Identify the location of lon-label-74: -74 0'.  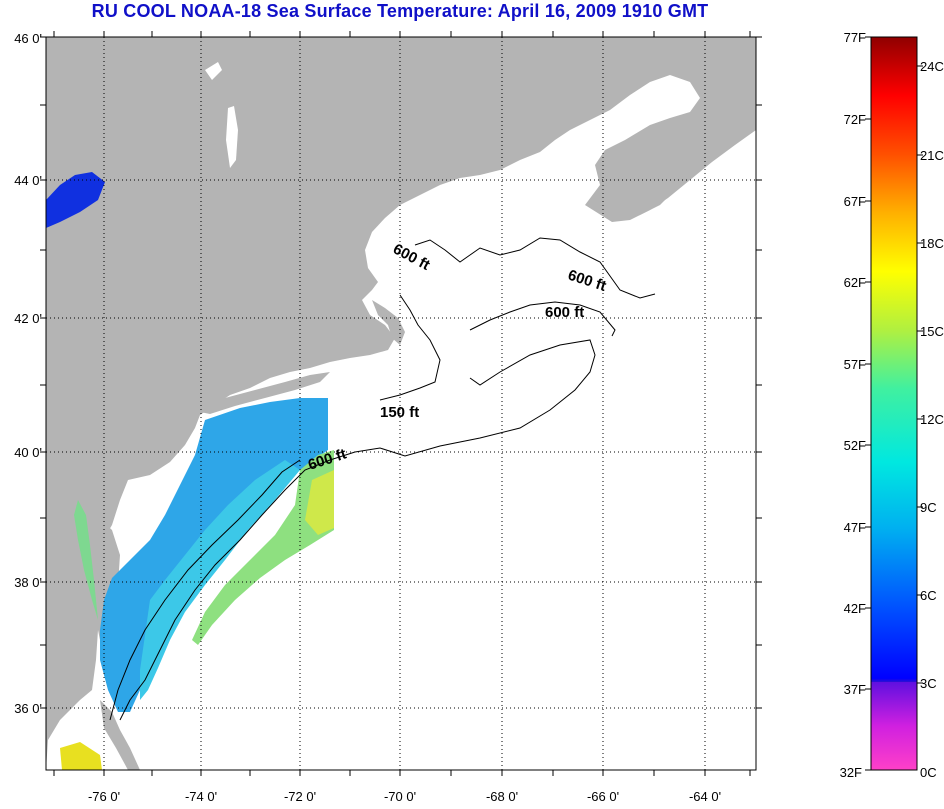
(201, 796).